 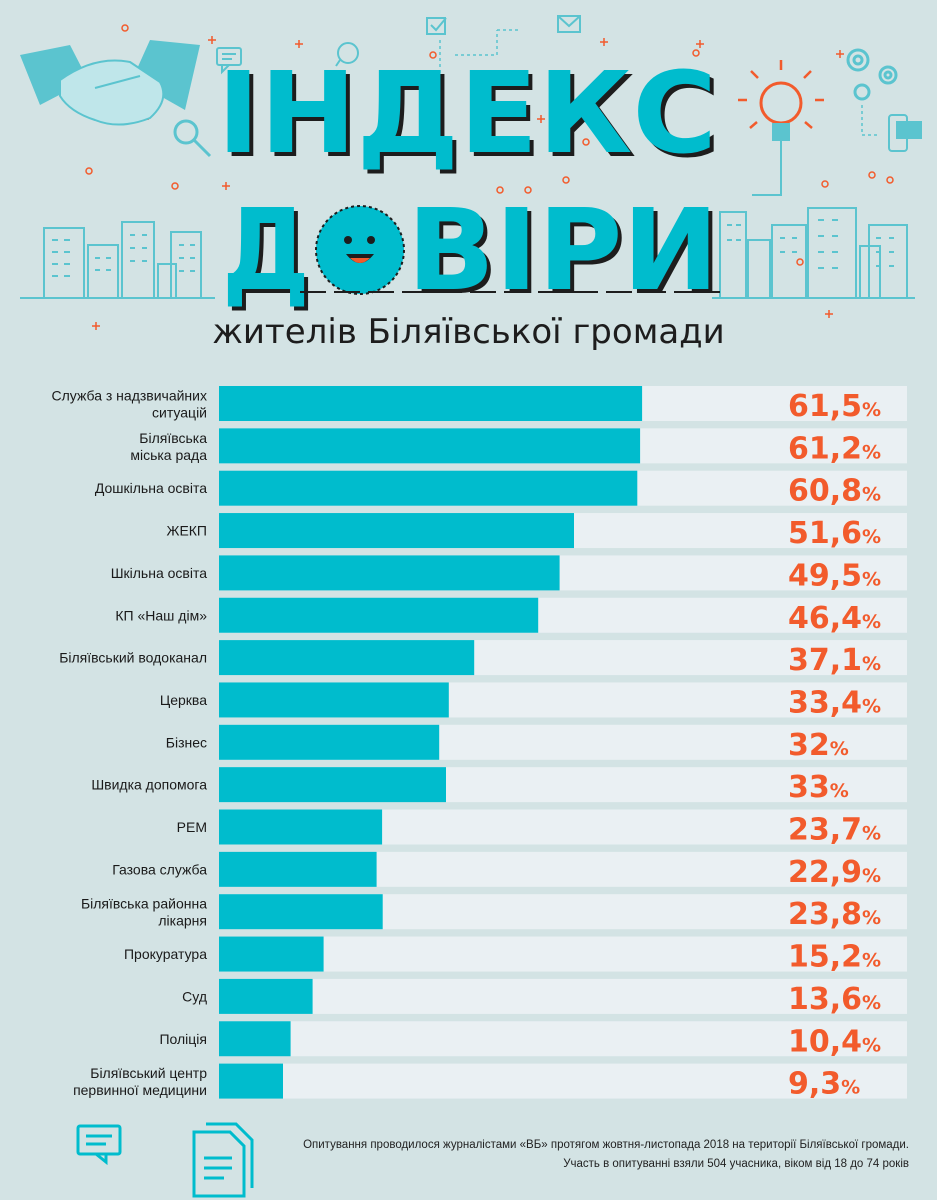 I want to click on category-label-line: Дошкільна освіта, so click(x=151, y=488).